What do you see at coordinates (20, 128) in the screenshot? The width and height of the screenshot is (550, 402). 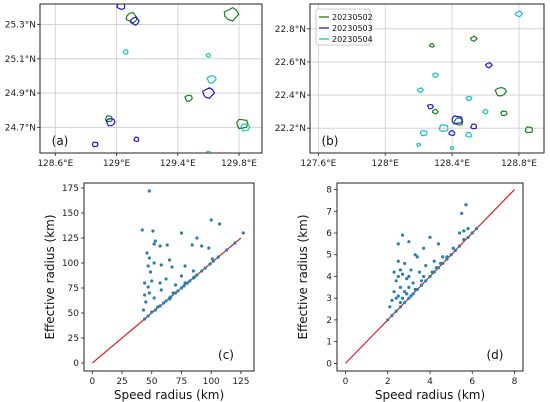 I see `panel-a-y-tick-label: 24.7°N` at bounding box center [20, 128].